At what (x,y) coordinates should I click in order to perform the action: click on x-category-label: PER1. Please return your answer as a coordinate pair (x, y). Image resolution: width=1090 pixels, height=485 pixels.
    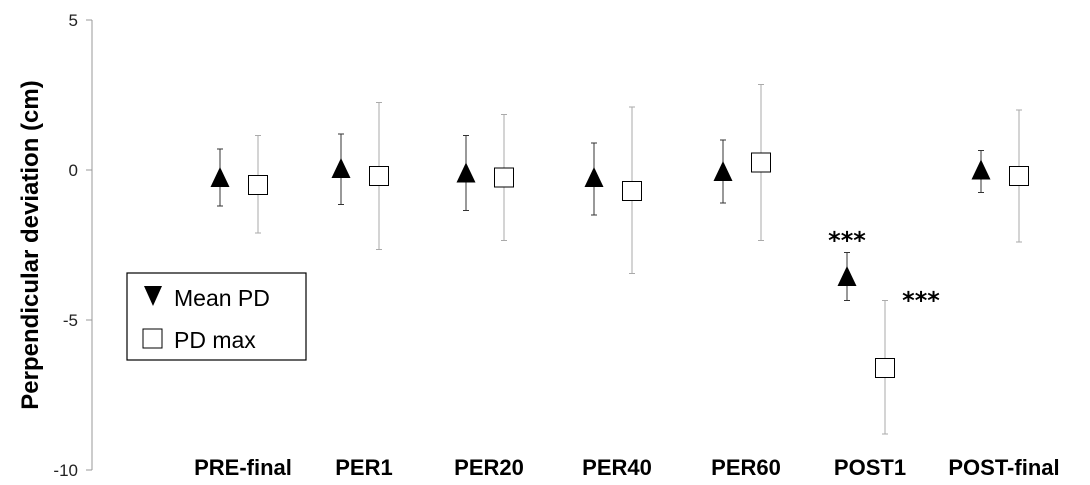
    Looking at the image, I should click on (363, 467).